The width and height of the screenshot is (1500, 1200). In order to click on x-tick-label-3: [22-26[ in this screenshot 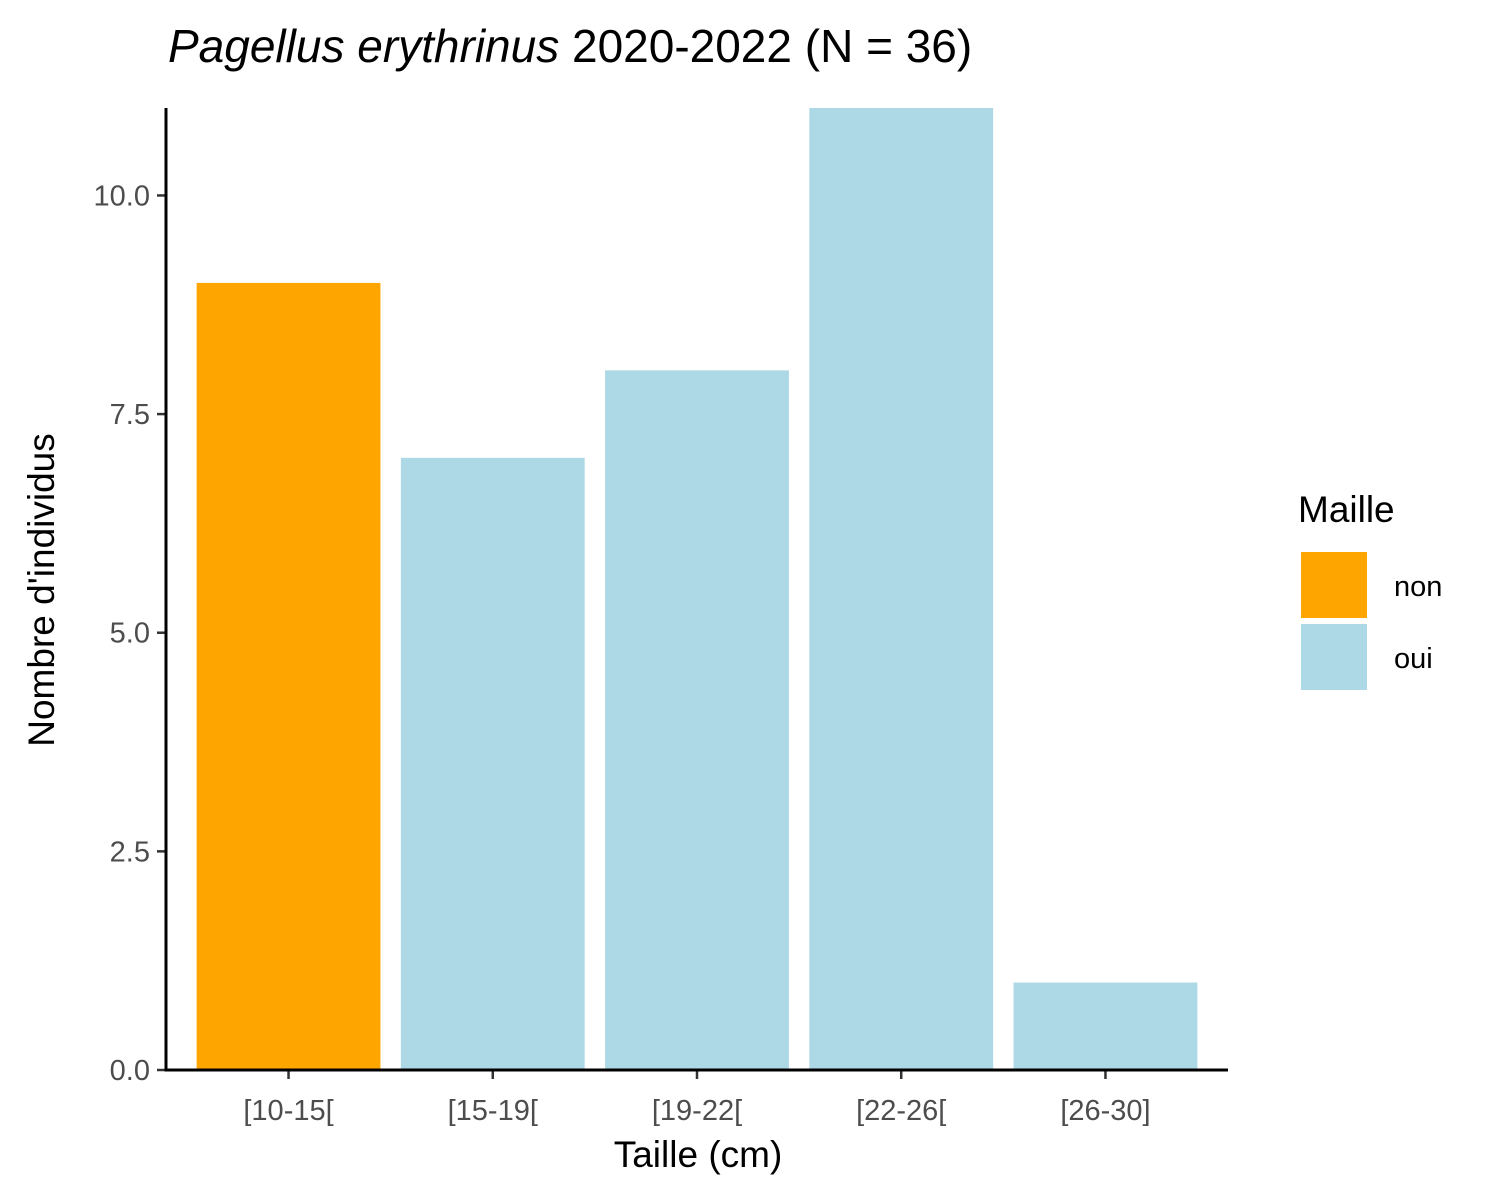, I will do `click(901, 1111)`.